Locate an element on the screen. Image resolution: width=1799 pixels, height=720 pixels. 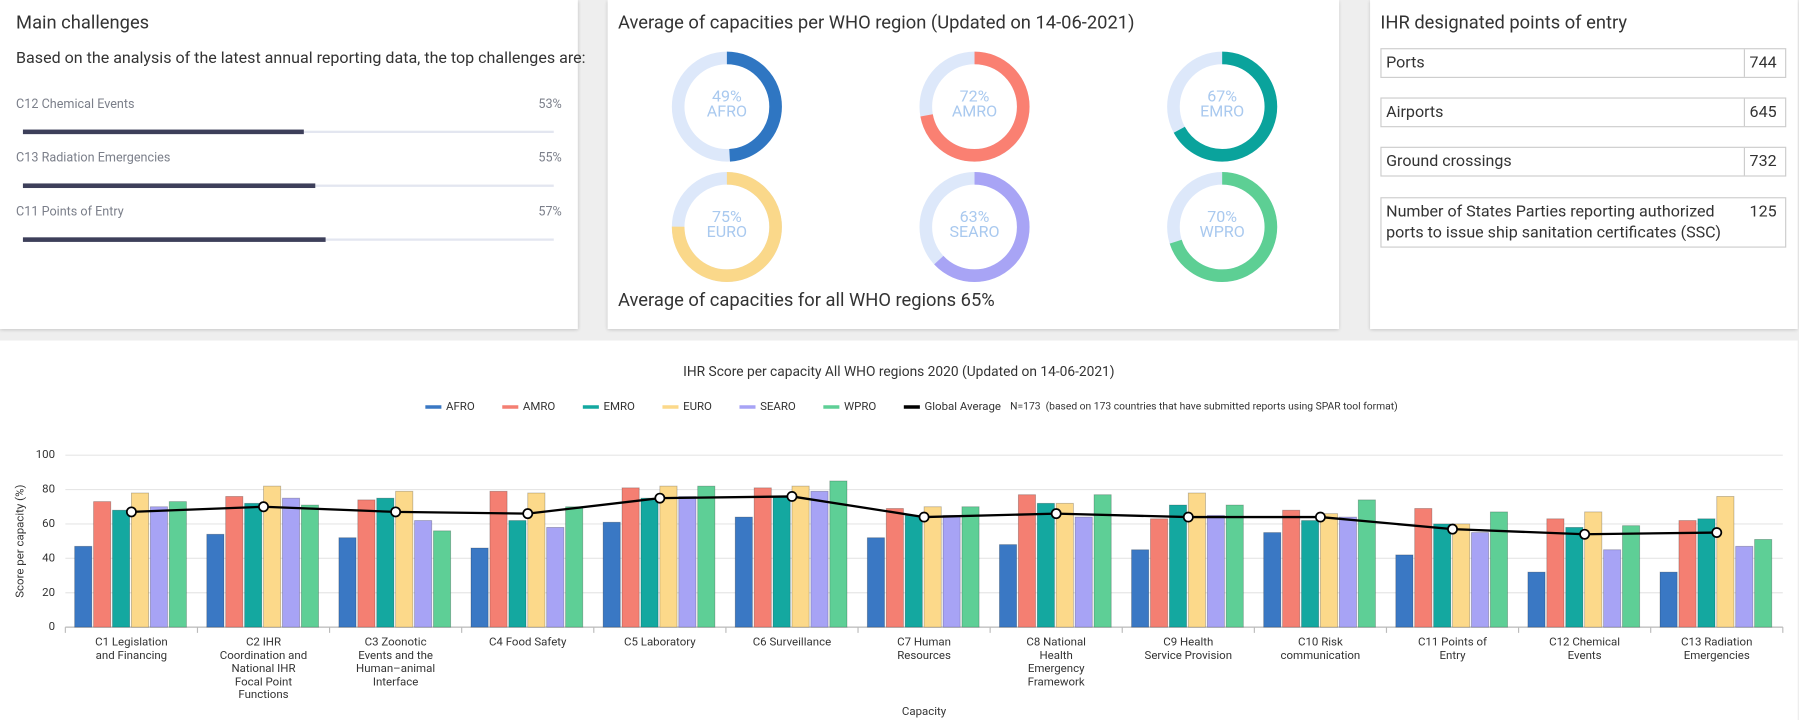
entry-label: Airports is located at coordinates (1415, 112).